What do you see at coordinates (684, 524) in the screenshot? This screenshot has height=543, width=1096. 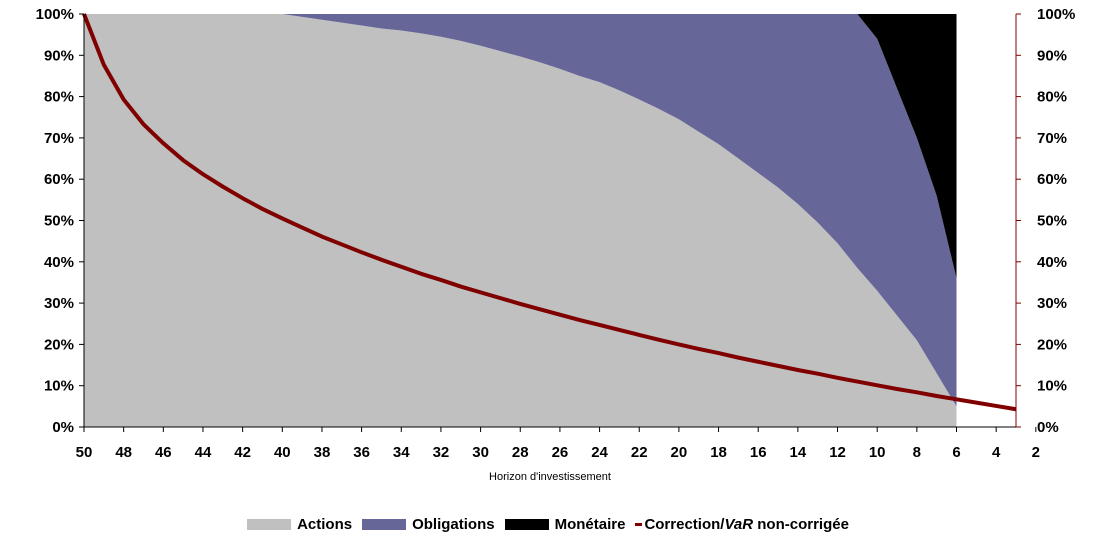 I see `legend-label-correction-prefix: Correction/` at bounding box center [684, 524].